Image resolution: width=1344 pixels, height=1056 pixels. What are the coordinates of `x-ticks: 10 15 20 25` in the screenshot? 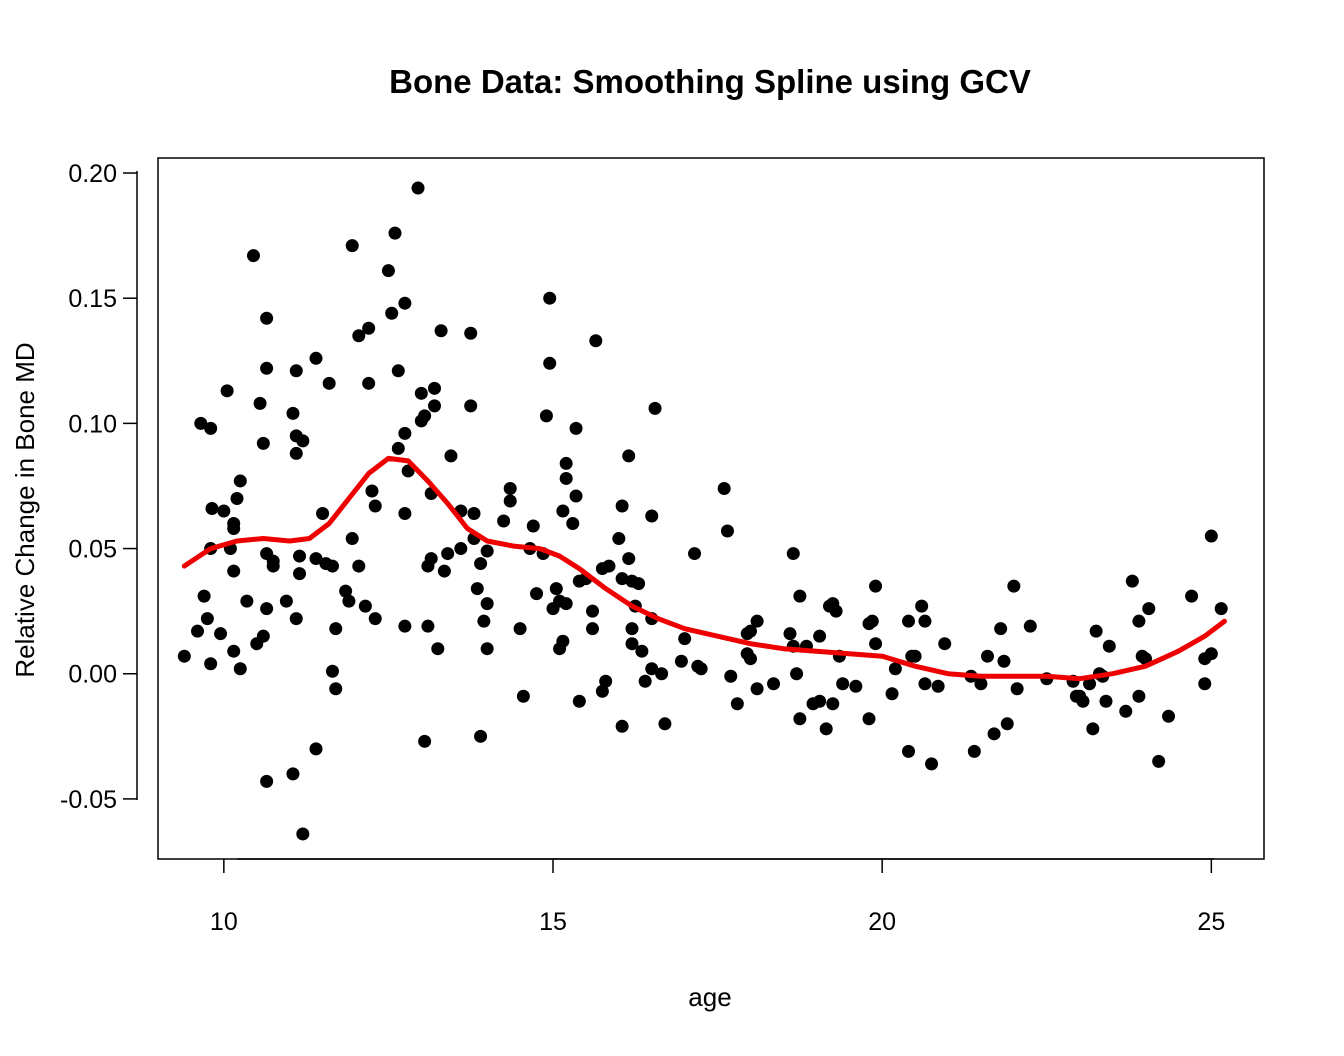 It's located at (717, 897).